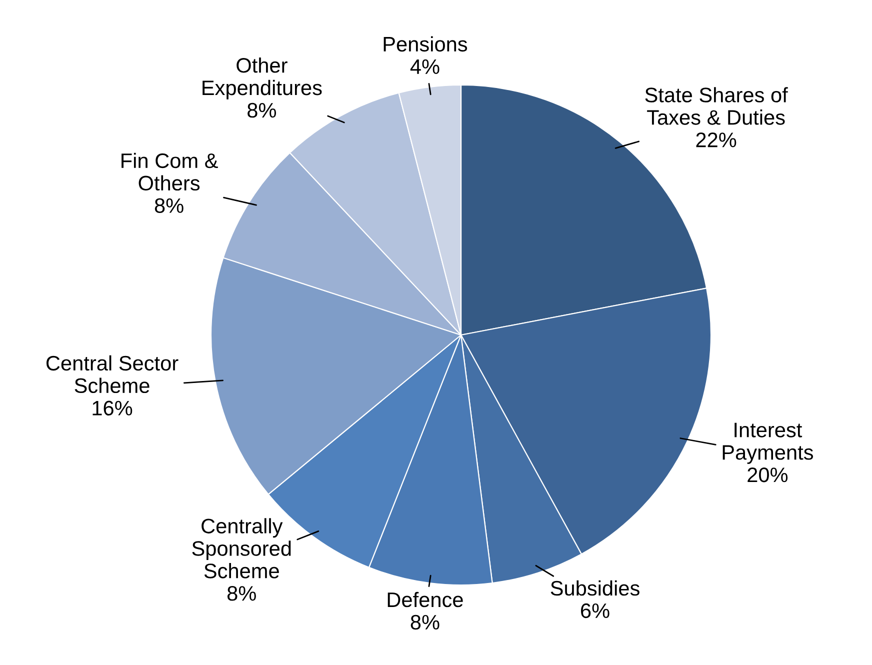 Image resolution: width=872 pixels, height=665 pixels. What do you see at coordinates (595, 588) in the screenshot?
I see `slice-label: Subsidies` at bounding box center [595, 588].